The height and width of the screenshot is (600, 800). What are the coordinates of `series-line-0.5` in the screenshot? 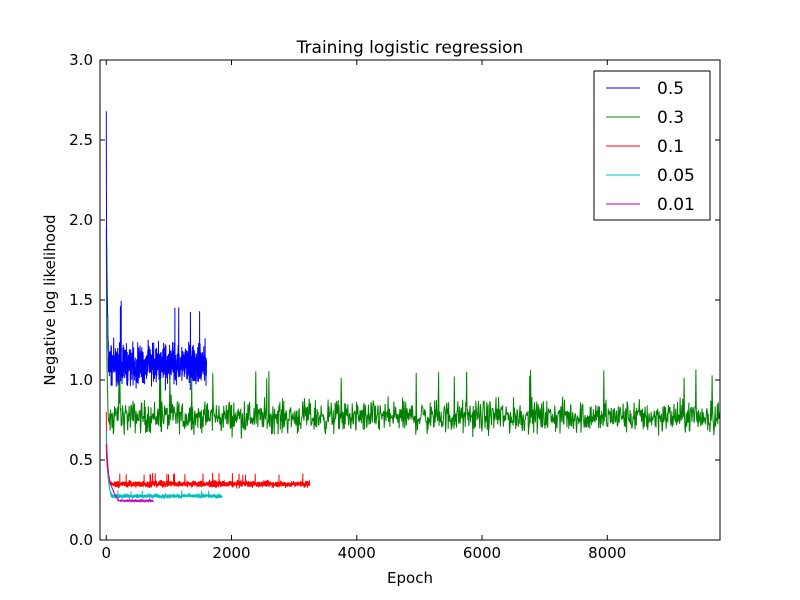 It's located at (156, 251).